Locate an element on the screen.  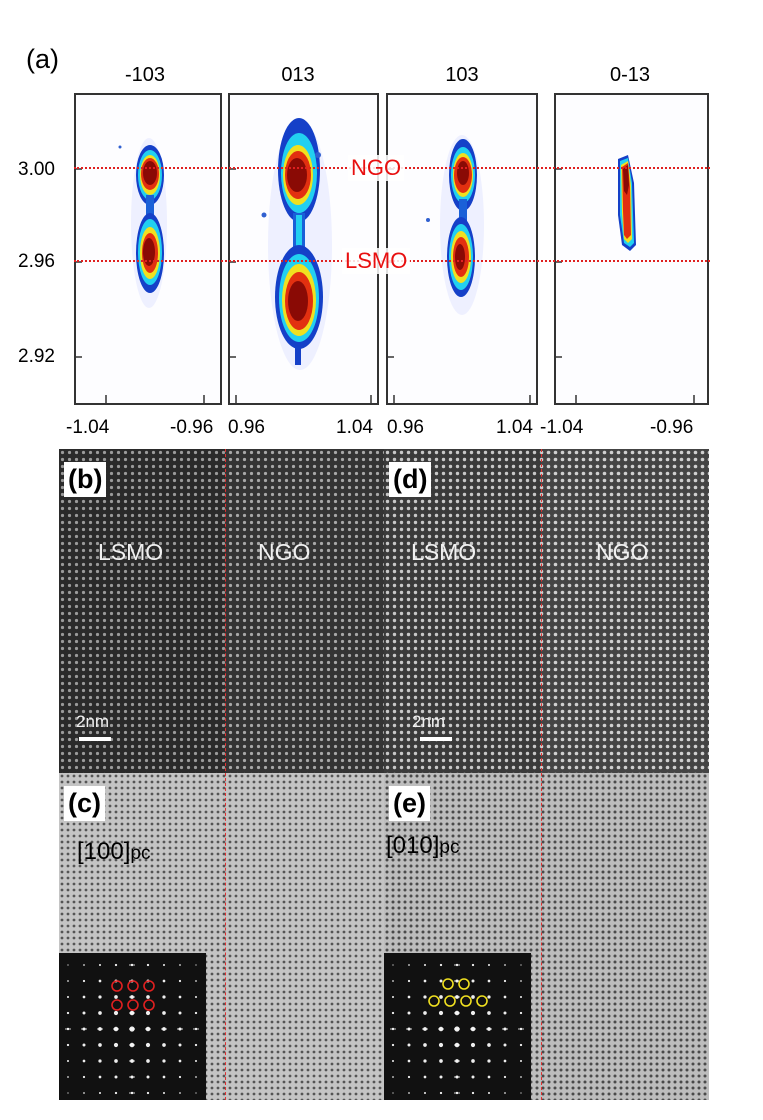
panel-e-orientation: [010]pc is located at coordinates (422, 846).